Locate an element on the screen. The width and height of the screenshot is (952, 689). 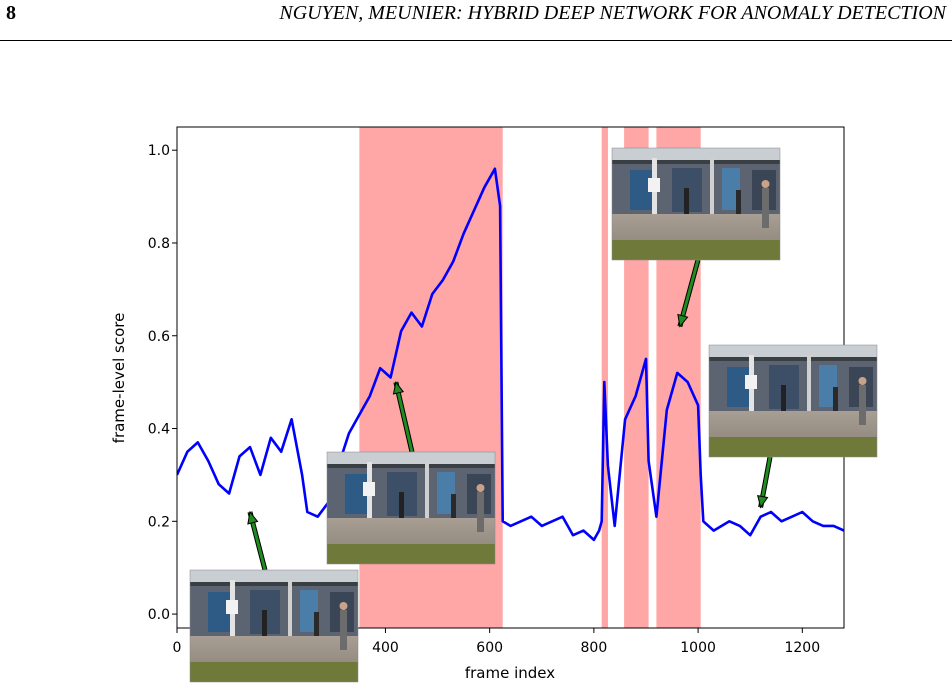
y-tick-label-1: 0.2 is located at coordinates (159, 522).